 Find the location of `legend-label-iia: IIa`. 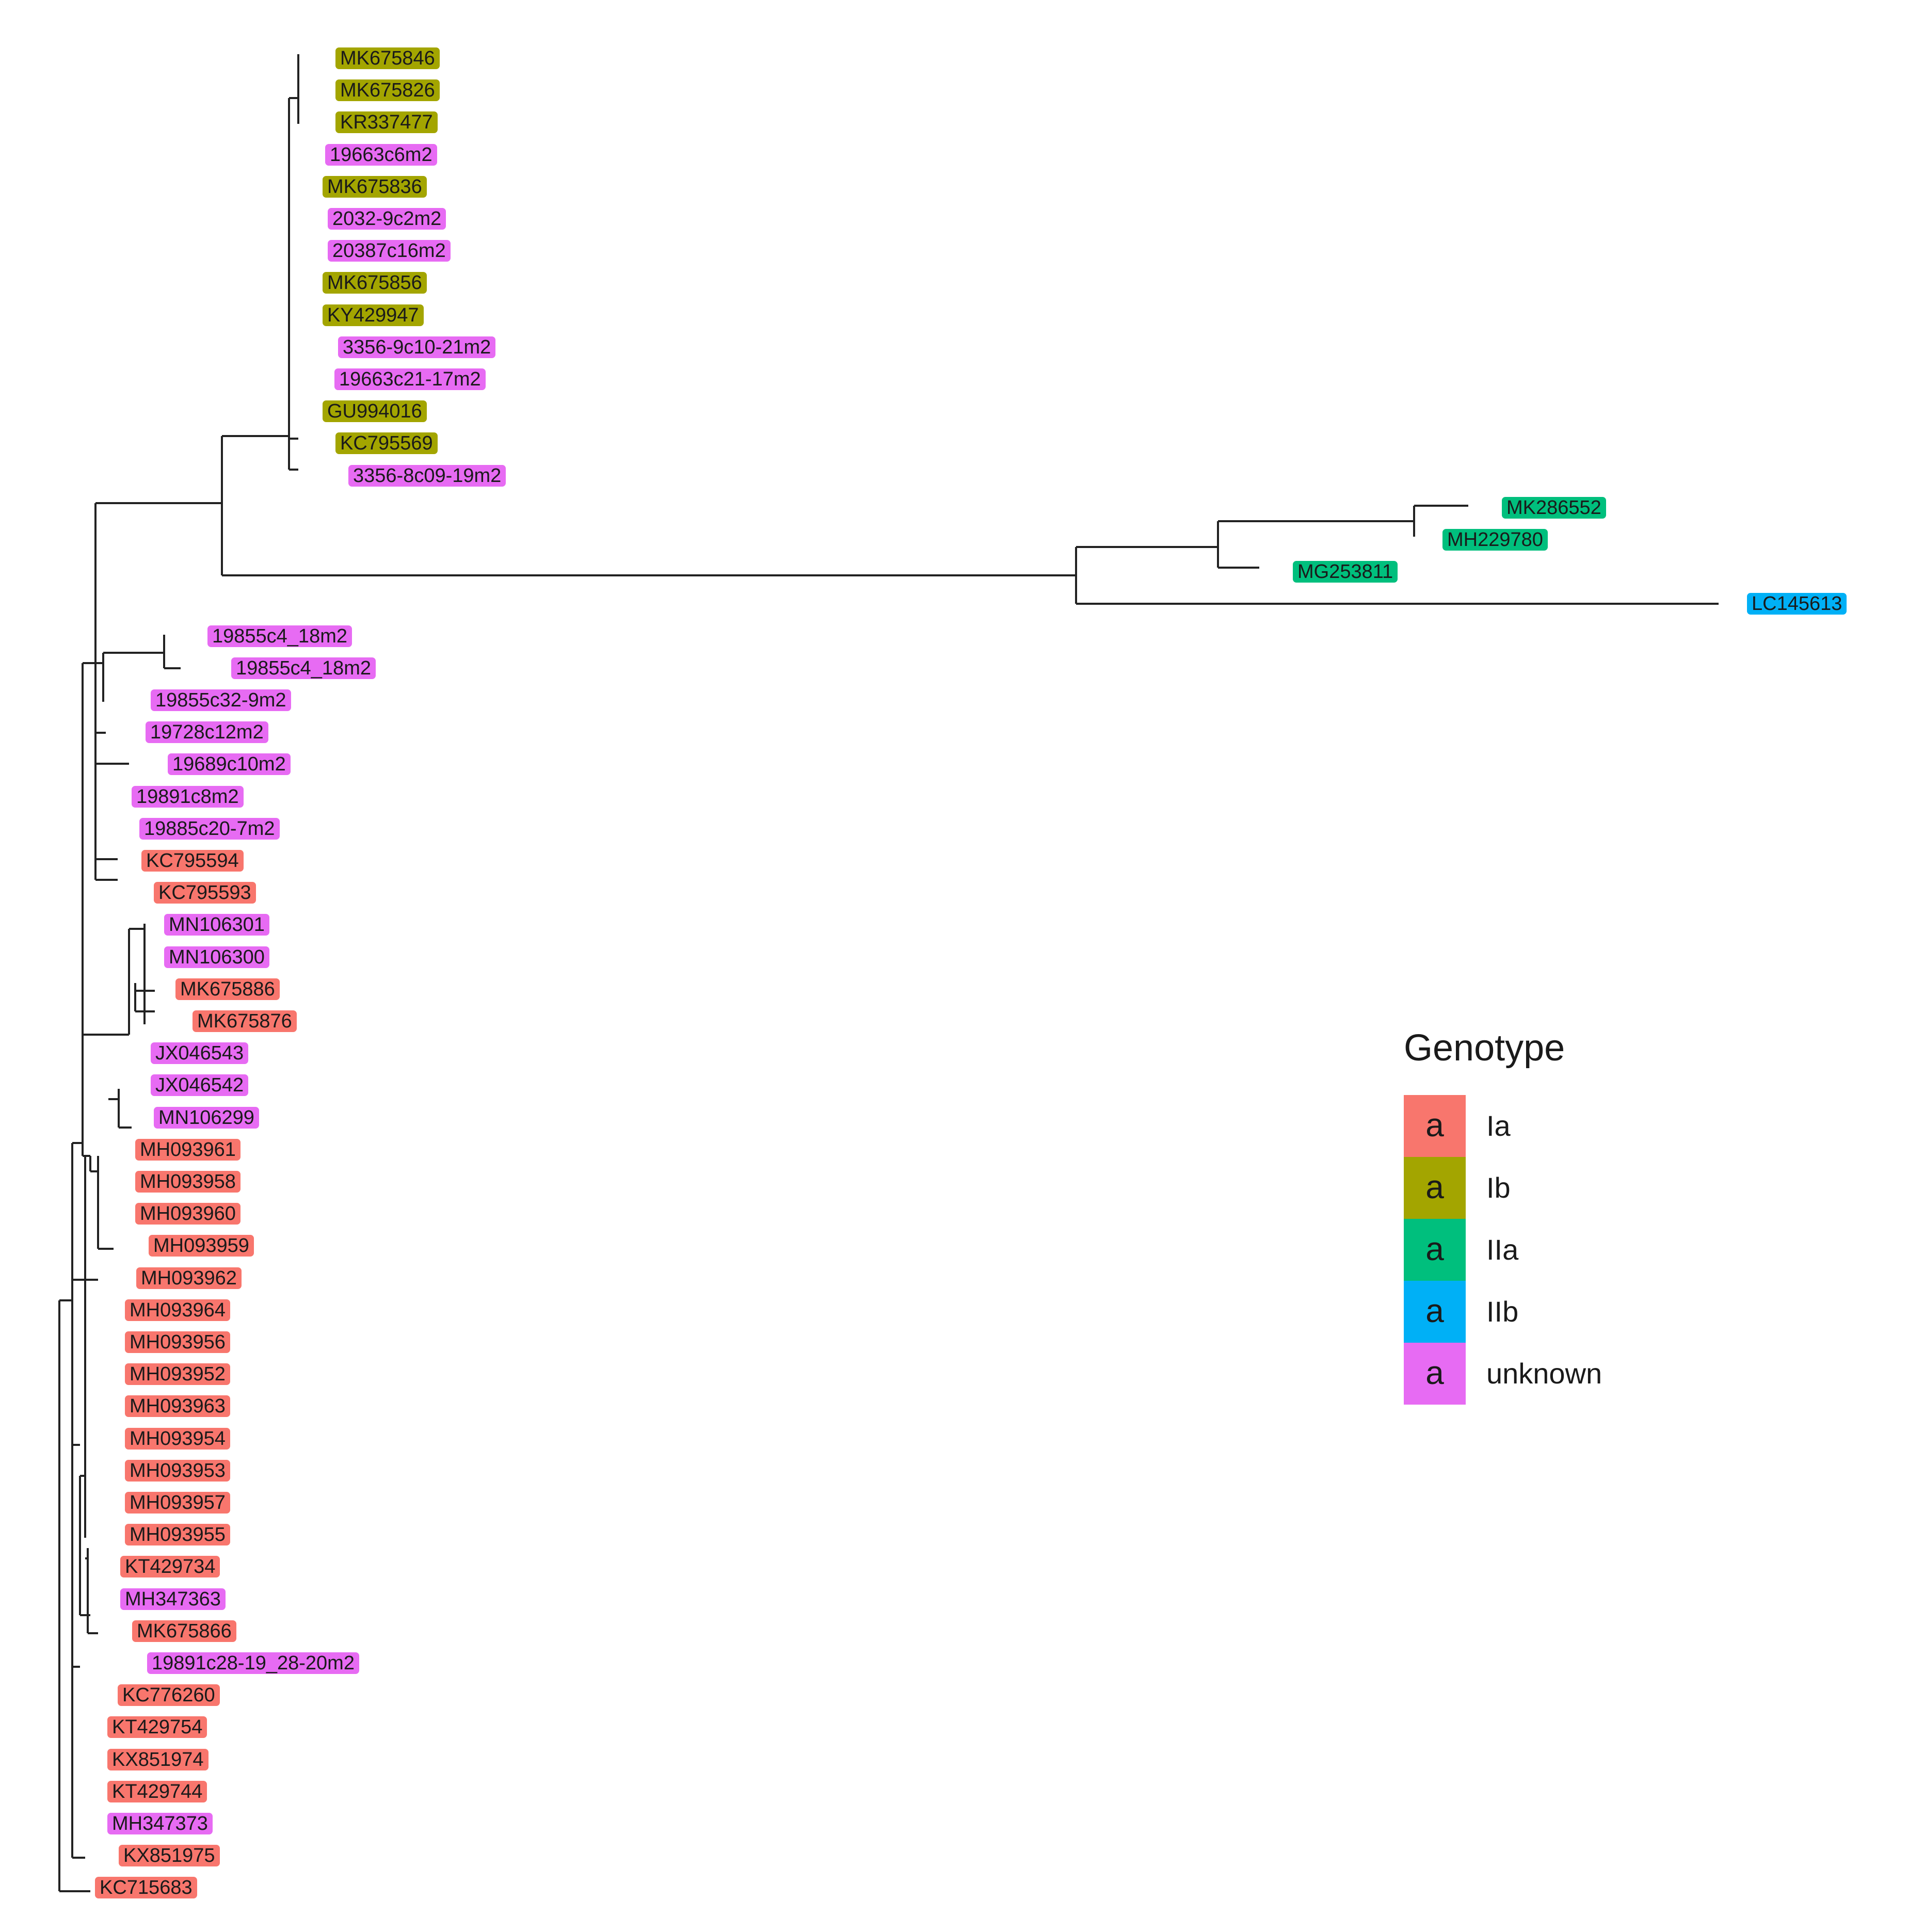

legend-label-iia: IIa is located at coordinates (1502, 1249).